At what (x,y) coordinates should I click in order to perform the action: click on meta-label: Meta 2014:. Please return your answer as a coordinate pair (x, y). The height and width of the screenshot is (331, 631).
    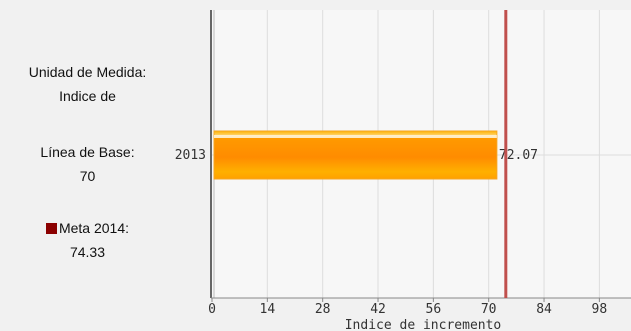
    Looking at the image, I should click on (94, 228).